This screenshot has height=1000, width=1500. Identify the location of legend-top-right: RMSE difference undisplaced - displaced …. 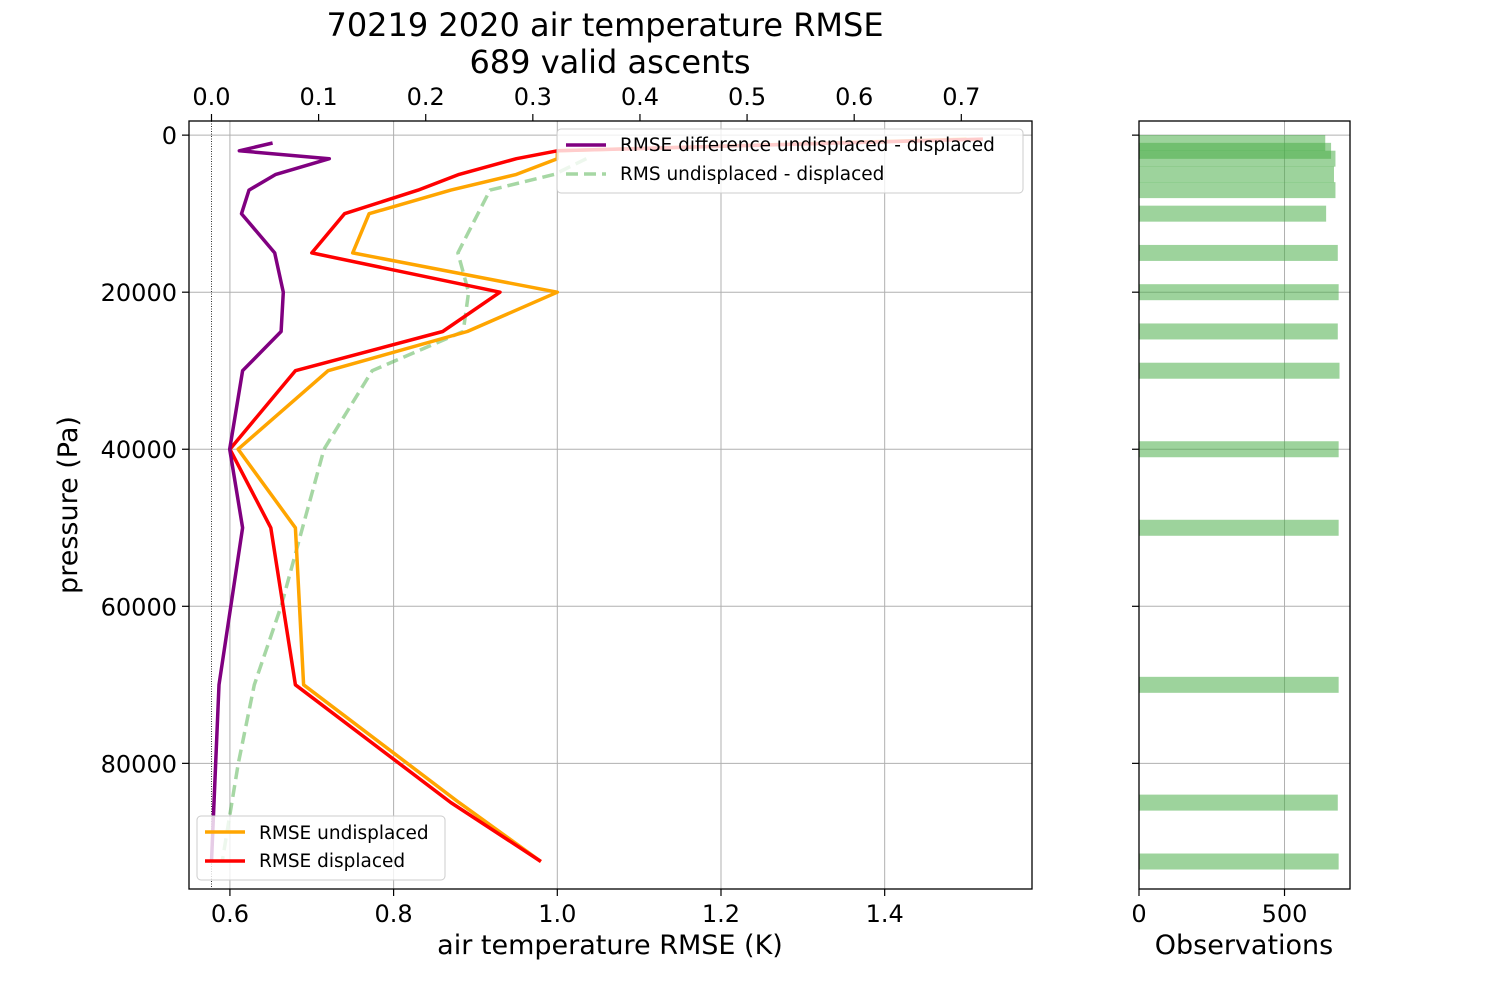
(790, 161).